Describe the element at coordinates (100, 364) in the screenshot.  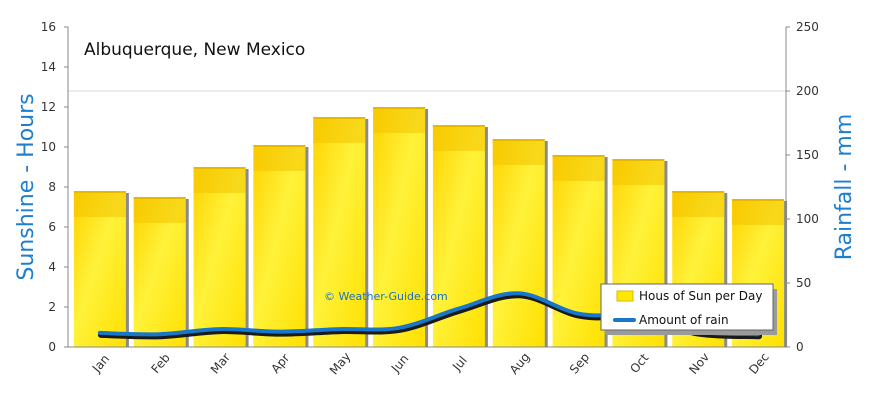
I see `x-tick-label: Jan` at that location.